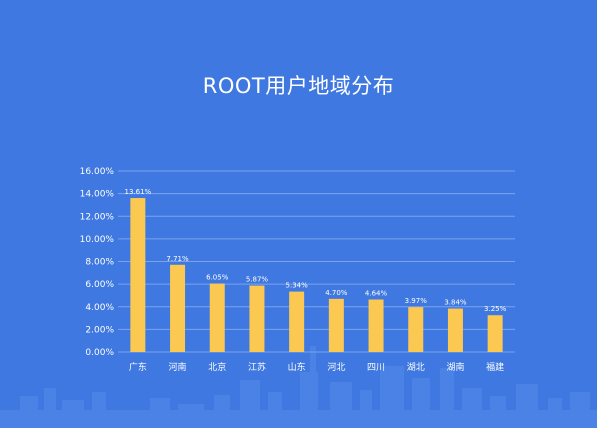 This screenshot has width=597, height=428. Describe the element at coordinates (455, 303) in the screenshot. I see `data-label: 3.84%` at that location.